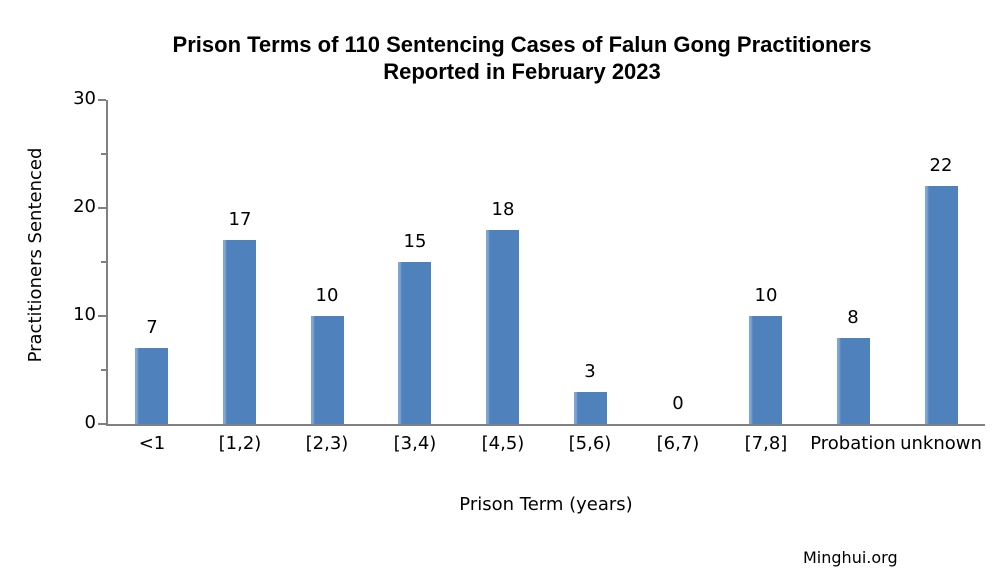  What do you see at coordinates (152, 443) in the screenshot?
I see `x-tick-label: <1` at bounding box center [152, 443].